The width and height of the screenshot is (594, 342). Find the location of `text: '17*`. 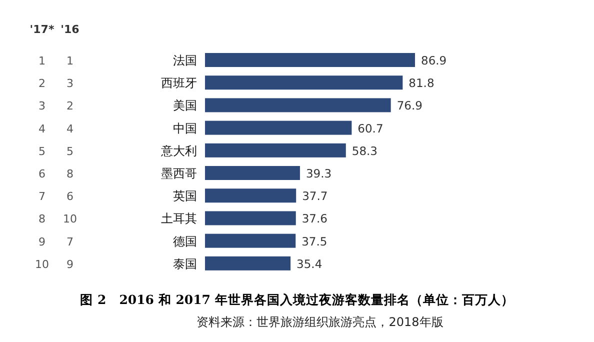

text: '17* is located at coordinates (42, 29).